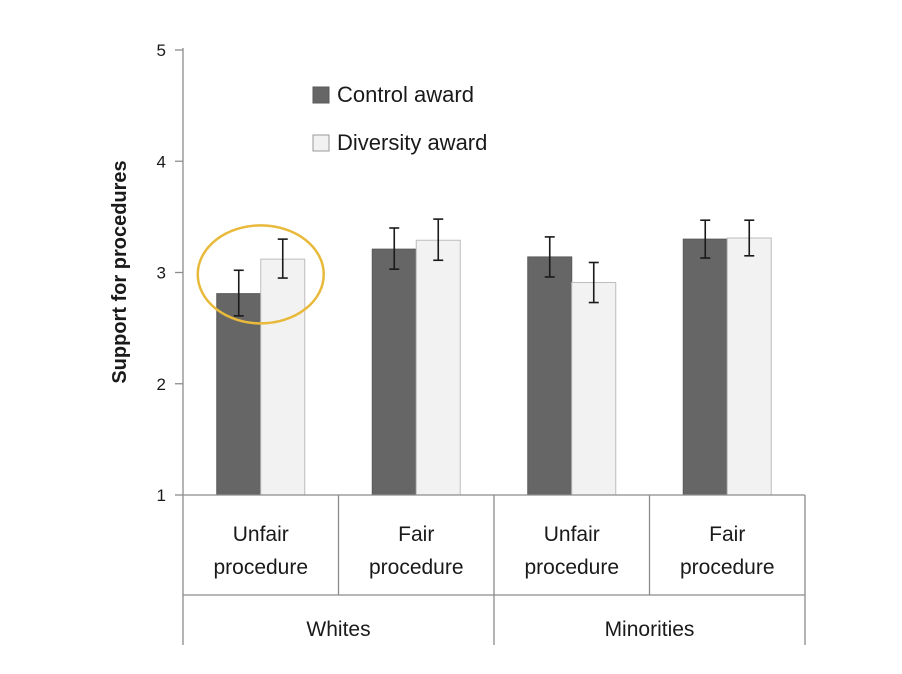 The image size is (902, 674). I want to click on group-label: Whites, so click(338, 629).